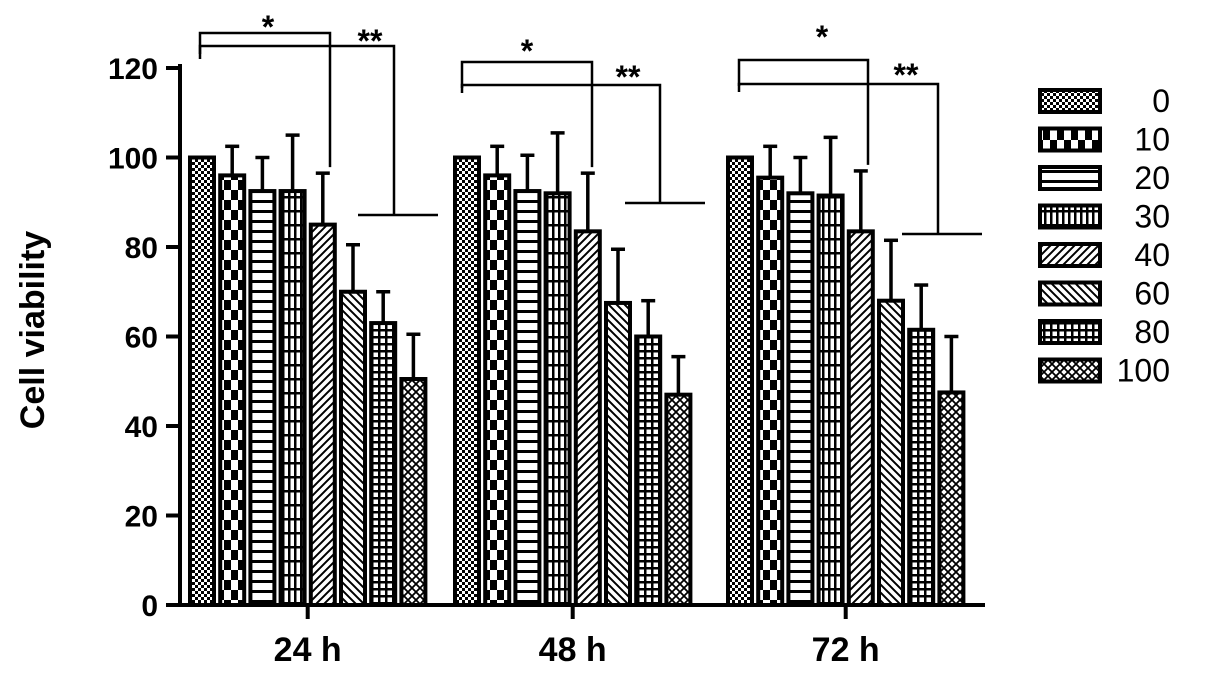 The image size is (1205, 674). What do you see at coordinates (141, 517) in the screenshot?
I see `y-tick-label: 20` at bounding box center [141, 517].